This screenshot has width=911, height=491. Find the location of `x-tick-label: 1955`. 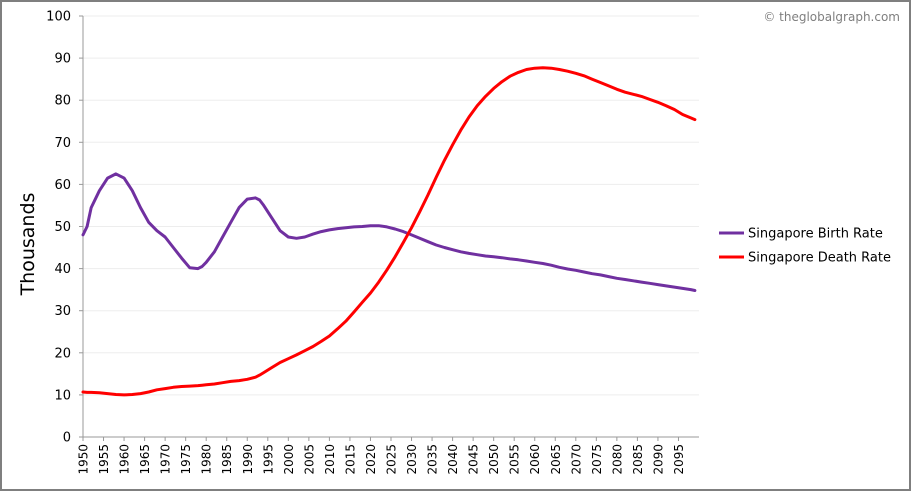

x-tick-label: 1955 is located at coordinates (104, 459).